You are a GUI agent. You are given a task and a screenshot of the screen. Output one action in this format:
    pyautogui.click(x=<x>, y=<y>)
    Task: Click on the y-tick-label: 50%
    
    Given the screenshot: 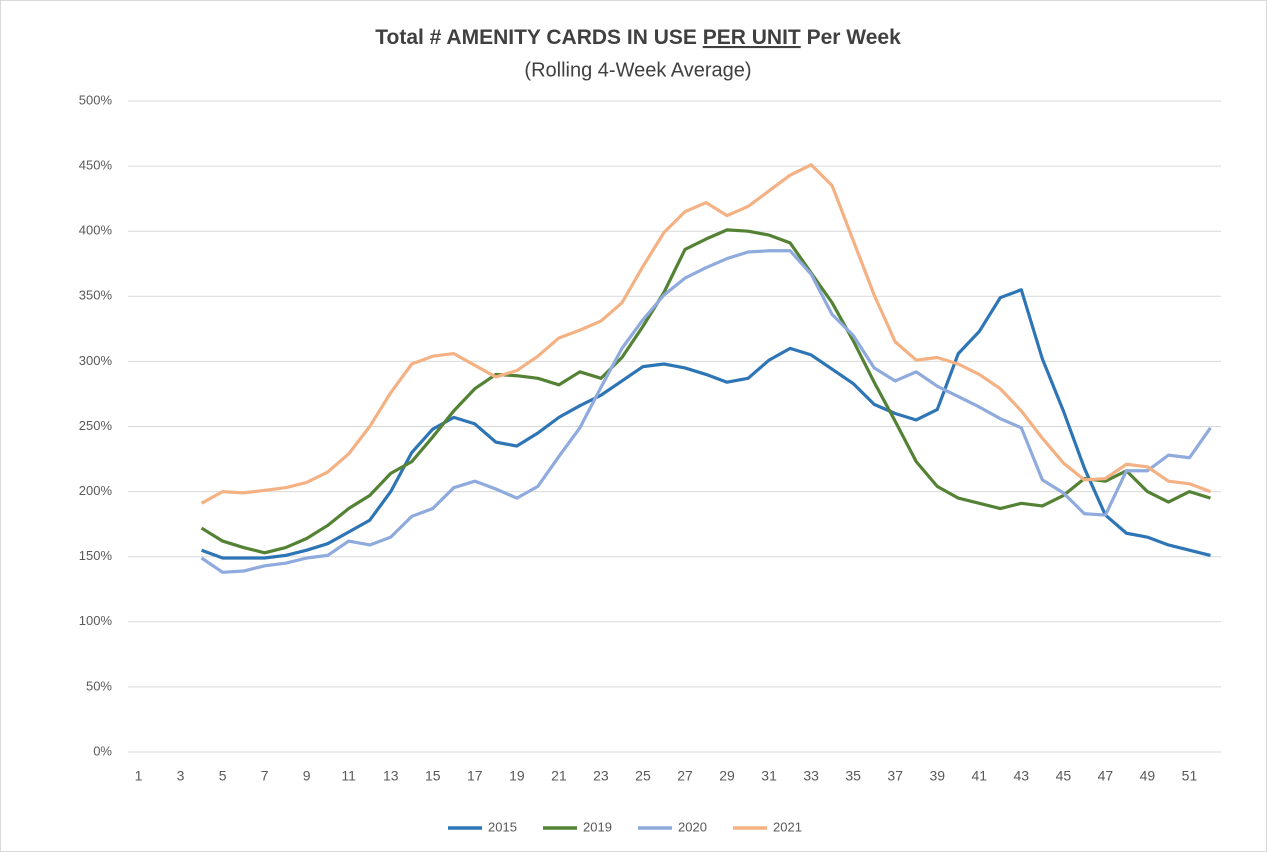 What is the action you would take?
    pyautogui.click(x=99, y=685)
    